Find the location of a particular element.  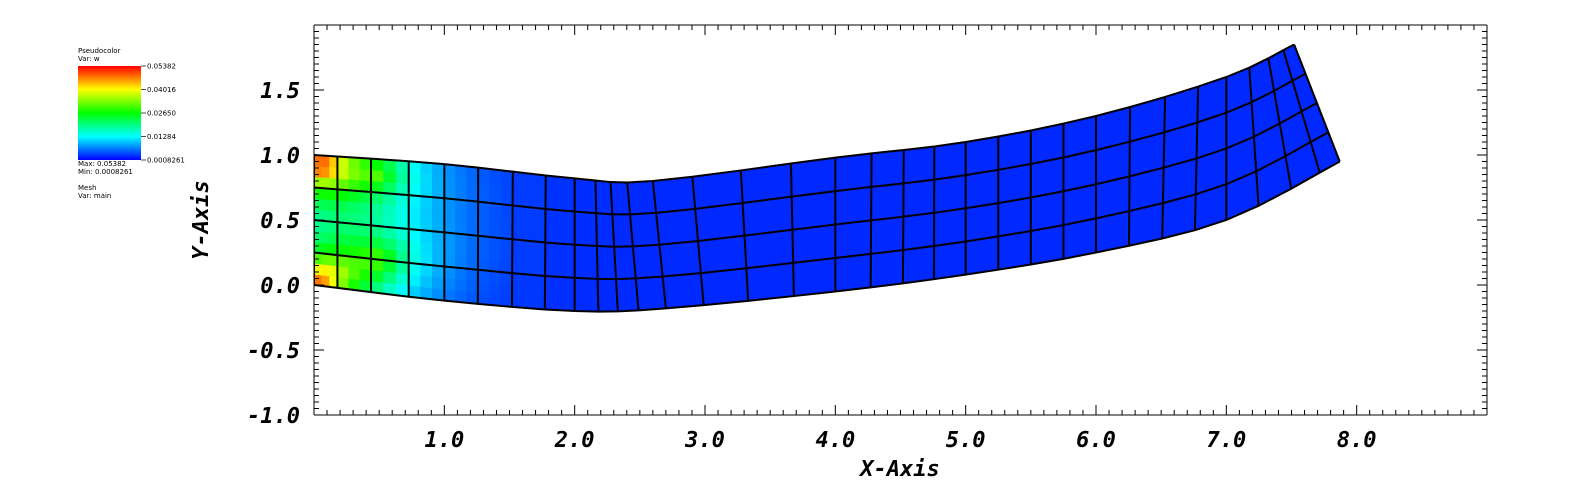

colorbar-label: 0.01284 is located at coordinates (161, 137).